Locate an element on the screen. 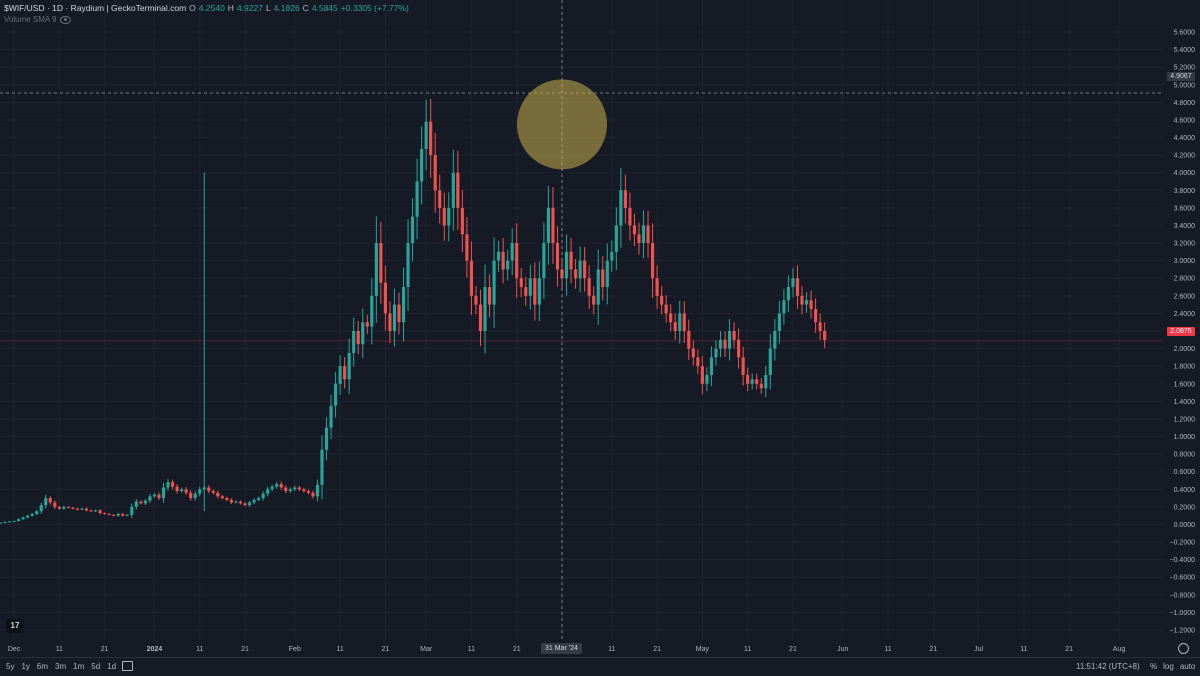 This screenshot has width=1200, height=676. range-5y: 5y is located at coordinates (10, 666).